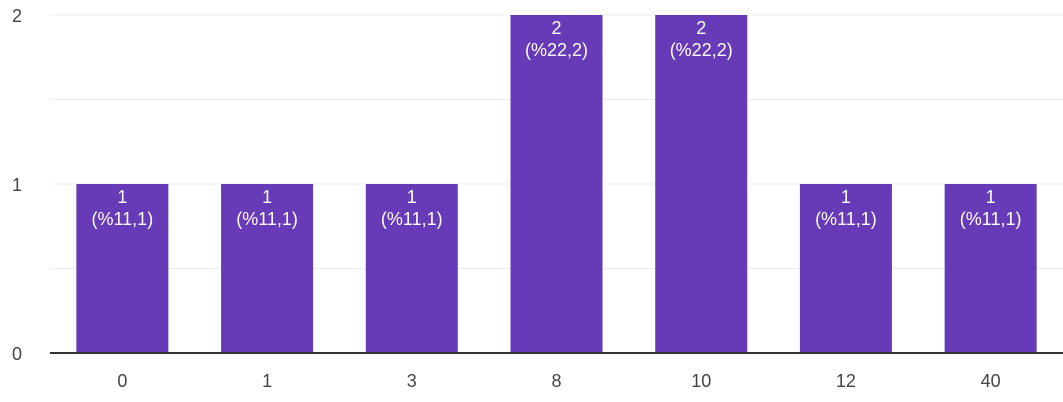  Describe the element at coordinates (17, 185) in the screenshot. I see `y-tick-label: 1` at that location.